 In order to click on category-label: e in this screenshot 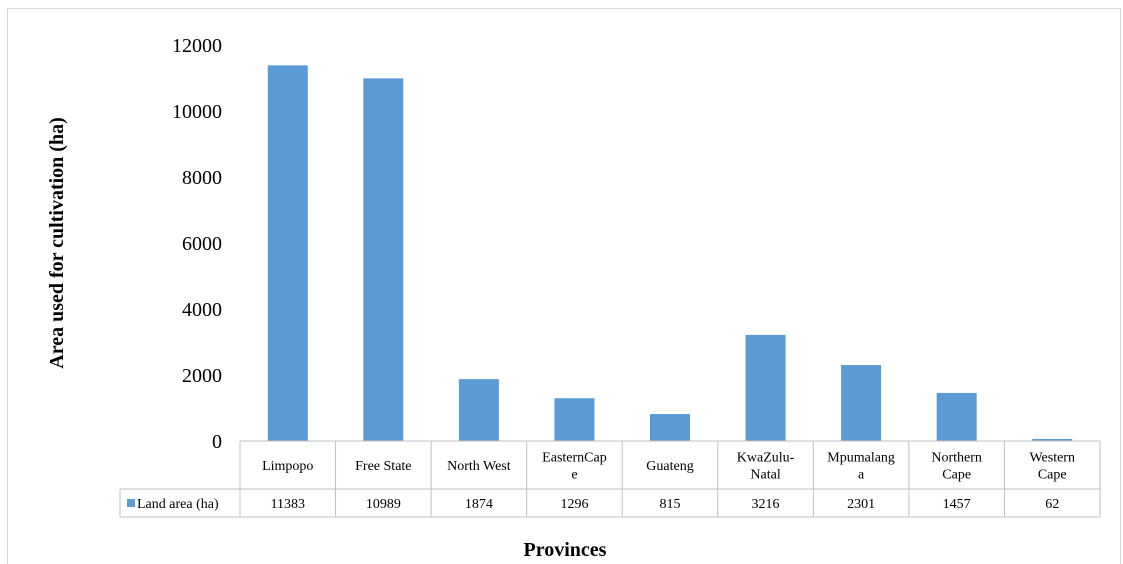, I will do `click(574, 475)`.